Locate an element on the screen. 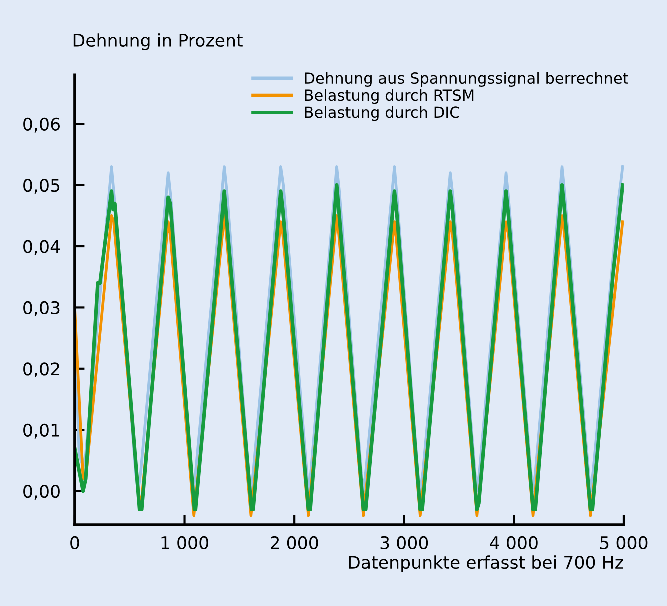  y-axis-title: Dehnung in Prozent is located at coordinates (158, 42).